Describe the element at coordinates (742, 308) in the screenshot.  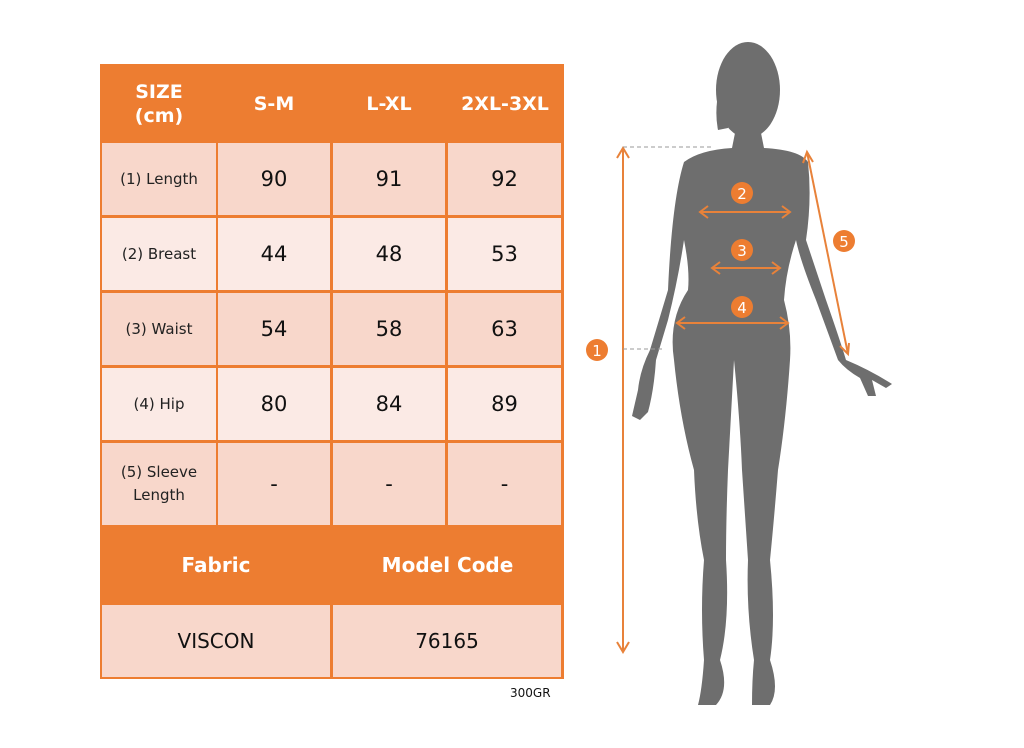
I see `marker-4: 4` at that location.